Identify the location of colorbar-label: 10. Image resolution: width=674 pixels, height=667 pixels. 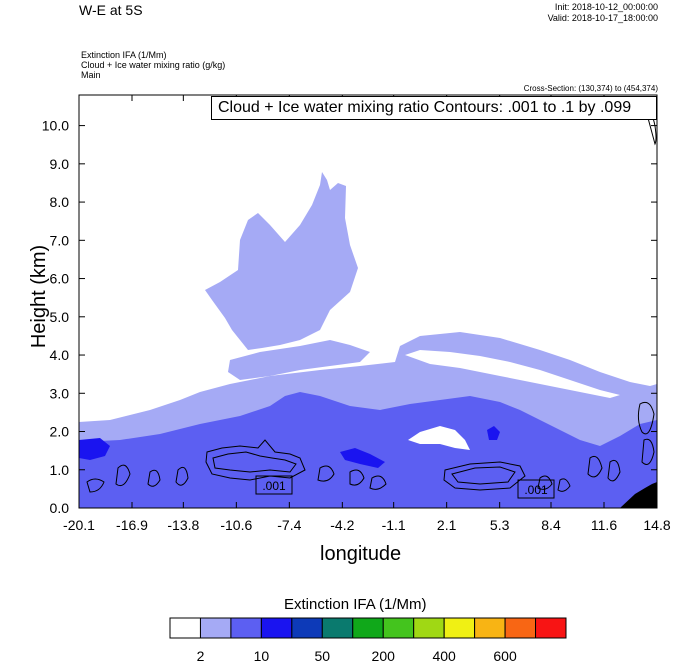
(262, 656).